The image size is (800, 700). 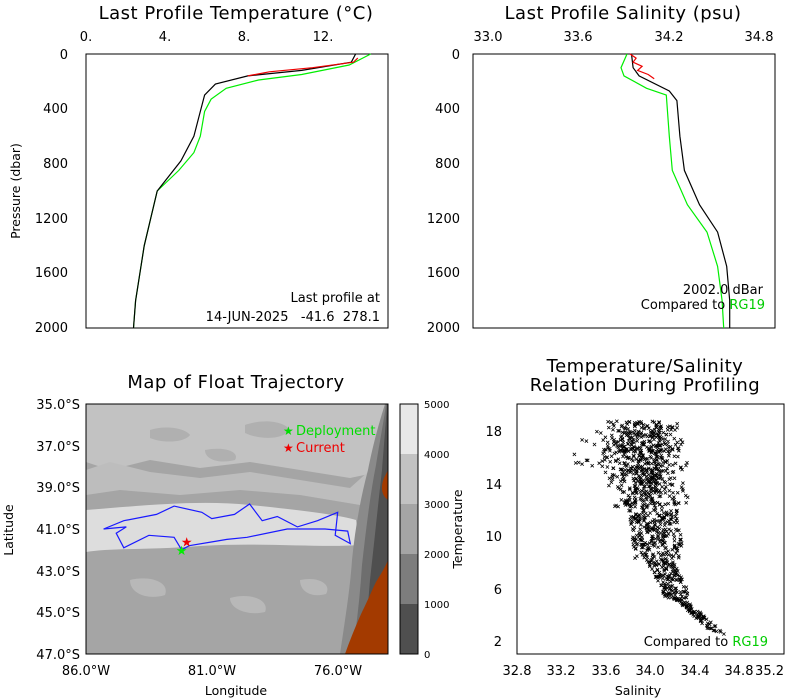 I want to click on temperature-y-tick: 400, so click(x=55, y=109).